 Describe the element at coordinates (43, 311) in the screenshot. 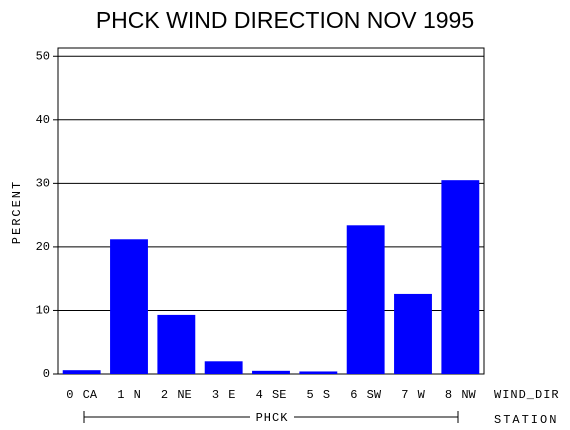

I see `y-tick-label: 10` at that location.